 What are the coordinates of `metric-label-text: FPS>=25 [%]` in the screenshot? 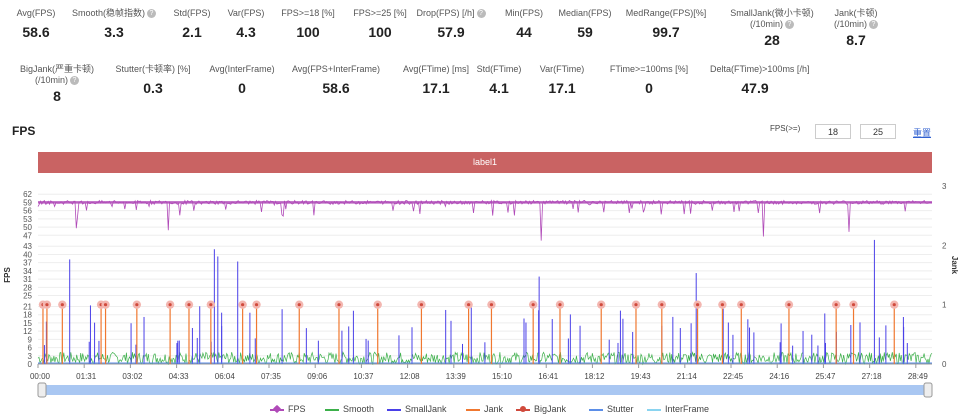 It's located at (380, 13).